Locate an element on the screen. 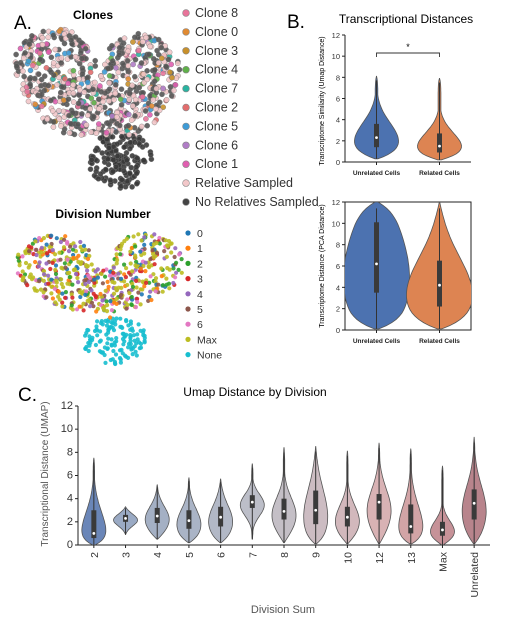 The image size is (511, 624). chart-2-category-label-0: 2 is located at coordinates (95, 555).